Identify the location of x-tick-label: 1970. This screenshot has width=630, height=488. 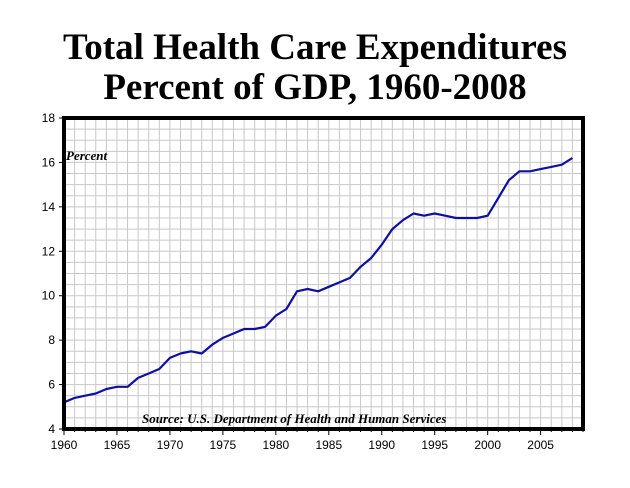
(170, 445).